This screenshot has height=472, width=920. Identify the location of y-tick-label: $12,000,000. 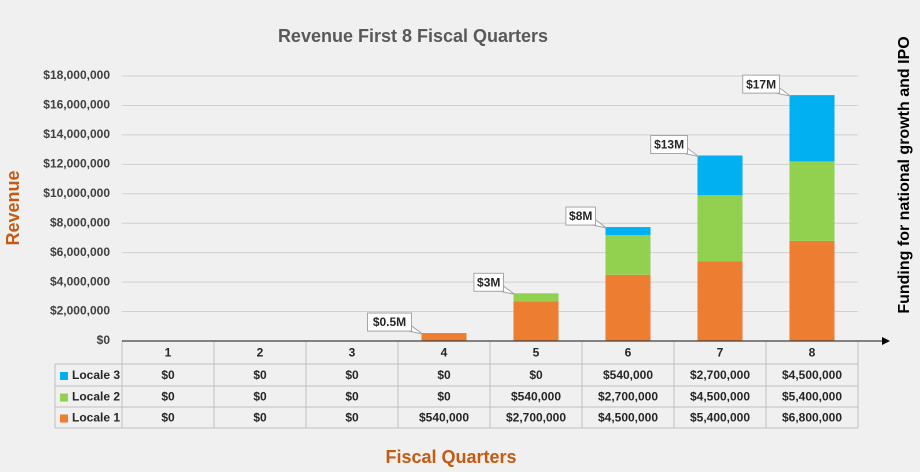
(76, 164).